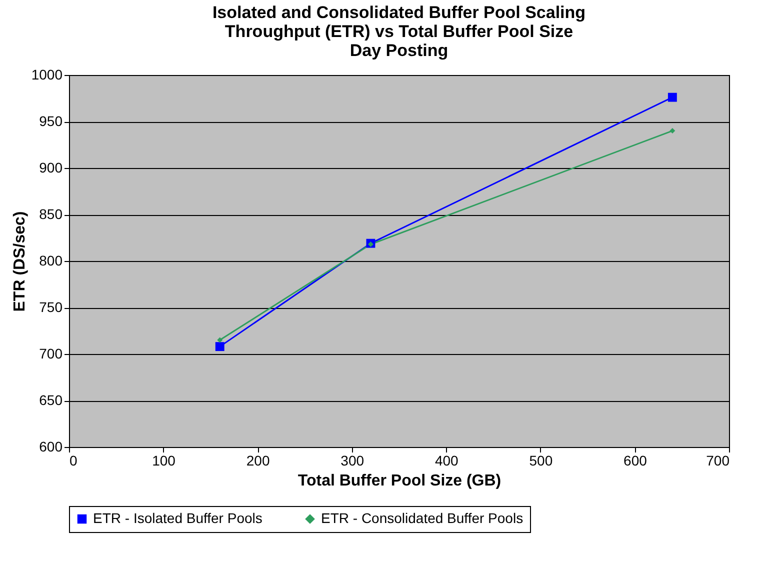 This screenshot has height=569, width=779. What do you see at coordinates (258, 460) in the screenshot?
I see `x-tick-label: 200` at bounding box center [258, 460].